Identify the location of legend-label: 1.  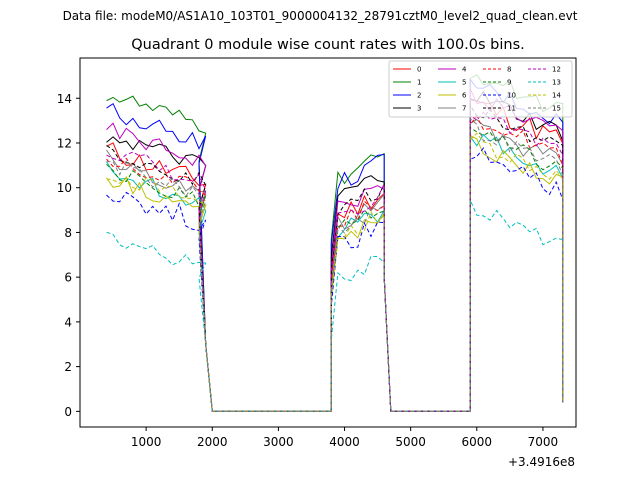
(419, 83).